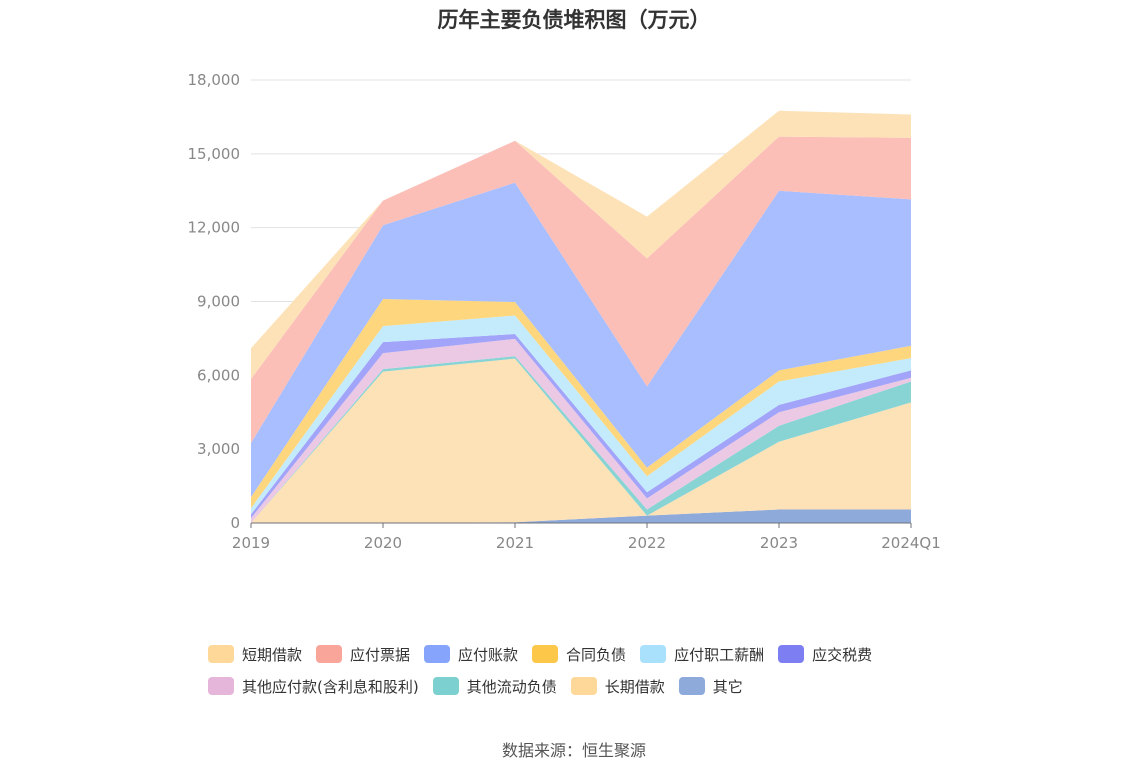 This screenshot has height=776, width=1148. What do you see at coordinates (574, 20) in the screenshot?
I see `chart-title: 历年主要负债堆积图（万元）` at bounding box center [574, 20].